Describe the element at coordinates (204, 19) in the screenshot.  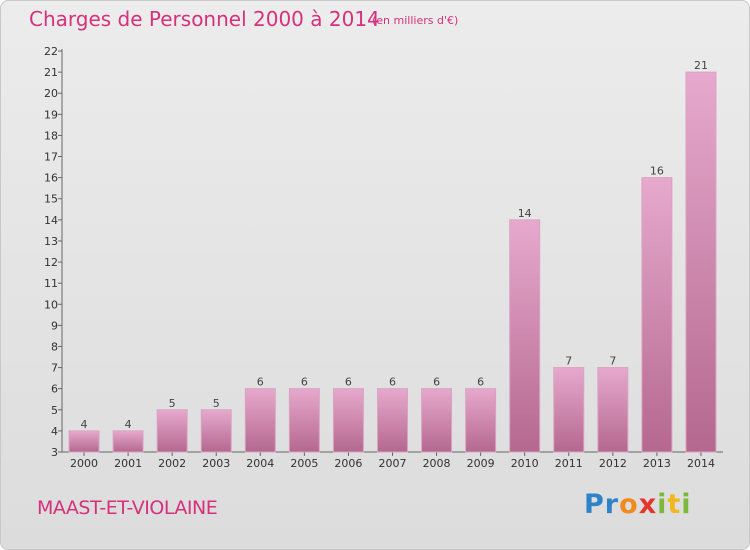
I see `chart-title: Charges de Personnel 2000 à 2014` at that location.